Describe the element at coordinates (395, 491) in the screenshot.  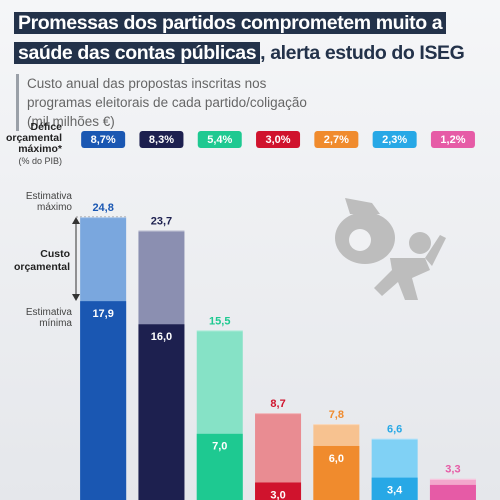
I see `min-value-label: 3,4` at that location.